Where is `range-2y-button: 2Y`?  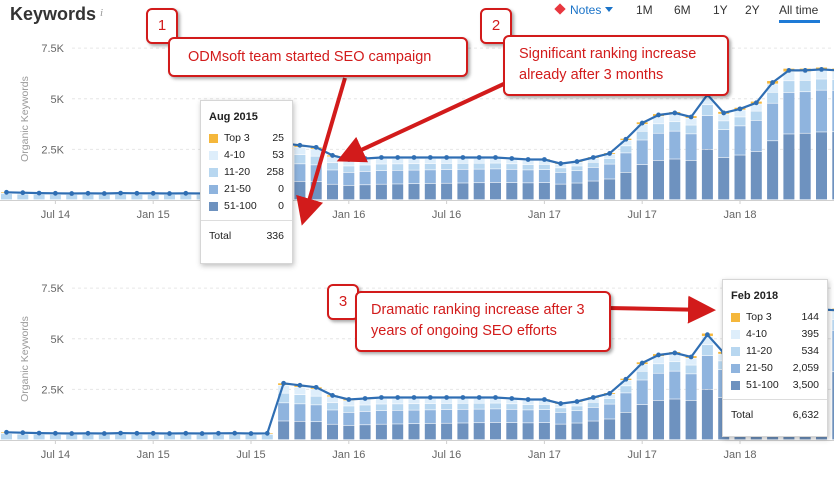
range-2y-button: 2Y is located at coordinates (752, 10).